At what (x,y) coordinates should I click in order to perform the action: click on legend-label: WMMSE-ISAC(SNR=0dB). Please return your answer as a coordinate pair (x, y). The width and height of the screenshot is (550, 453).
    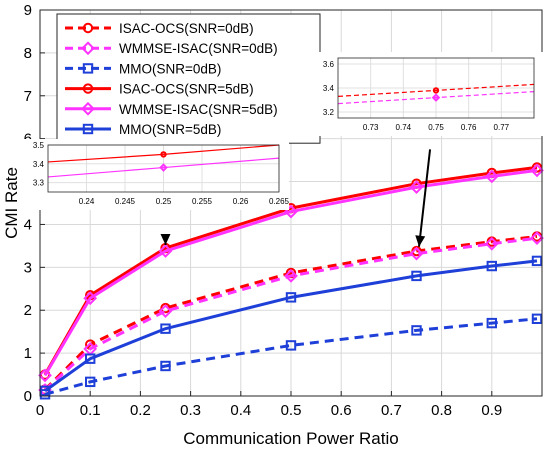
    Looking at the image, I should click on (198, 48).